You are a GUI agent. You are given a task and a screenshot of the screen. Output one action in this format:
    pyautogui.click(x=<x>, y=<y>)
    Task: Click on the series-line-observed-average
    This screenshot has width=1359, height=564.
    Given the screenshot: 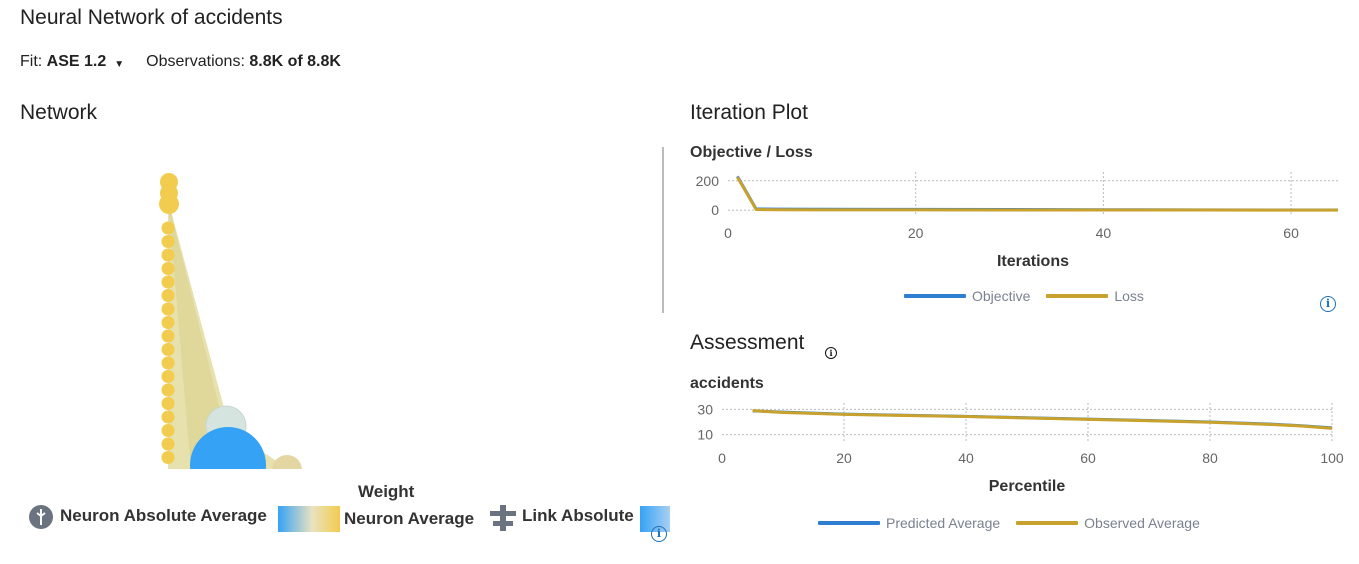 What is the action you would take?
    pyautogui.click(x=1042, y=419)
    